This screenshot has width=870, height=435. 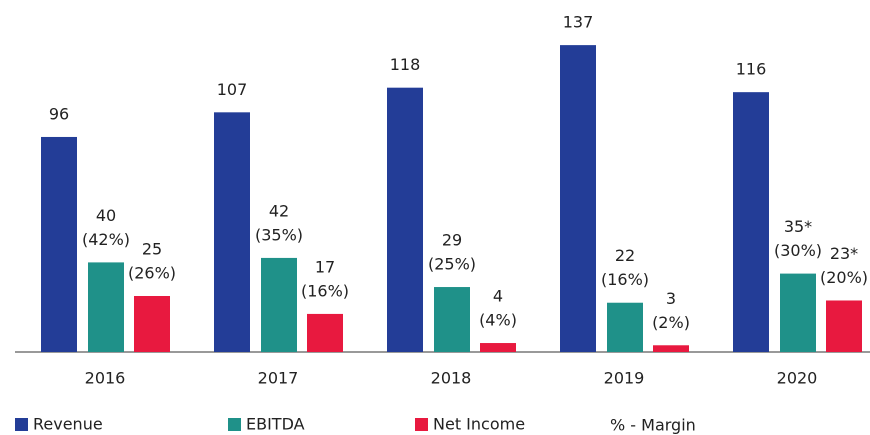 What do you see at coordinates (68, 424) in the screenshot?
I see `legend-label: Revenue` at bounding box center [68, 424].